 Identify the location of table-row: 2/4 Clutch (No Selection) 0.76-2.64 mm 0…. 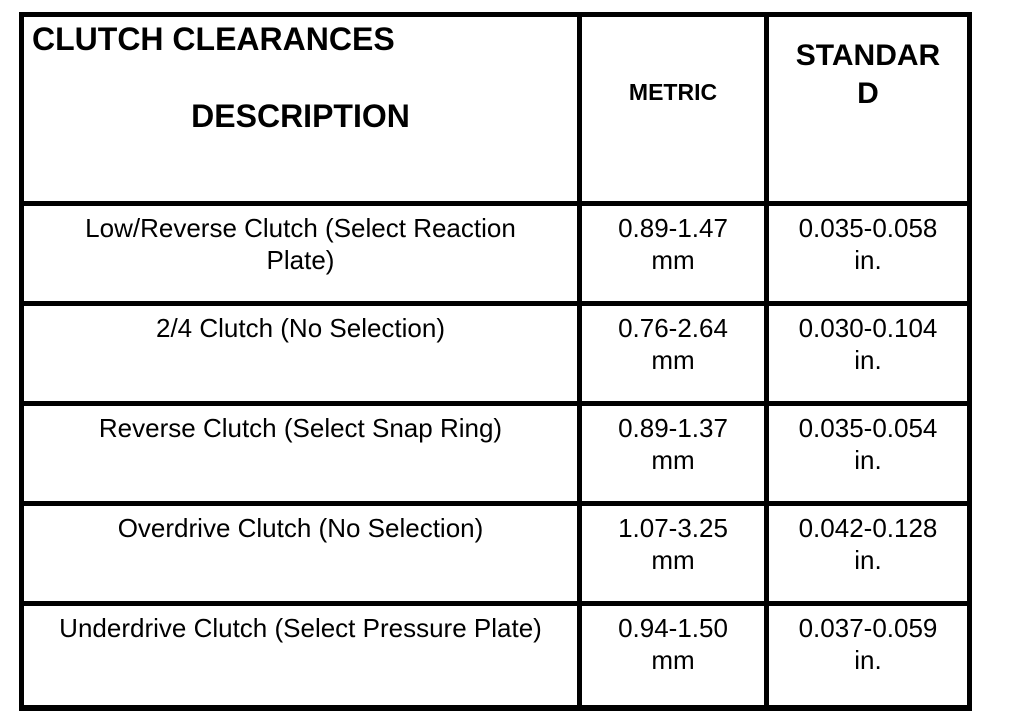
(495, 353).